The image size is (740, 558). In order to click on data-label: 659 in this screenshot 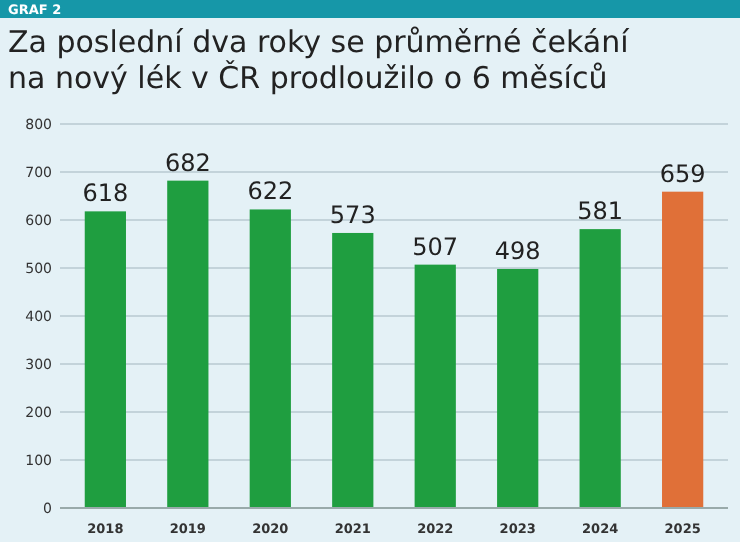, I will do `click(682, 173)`.